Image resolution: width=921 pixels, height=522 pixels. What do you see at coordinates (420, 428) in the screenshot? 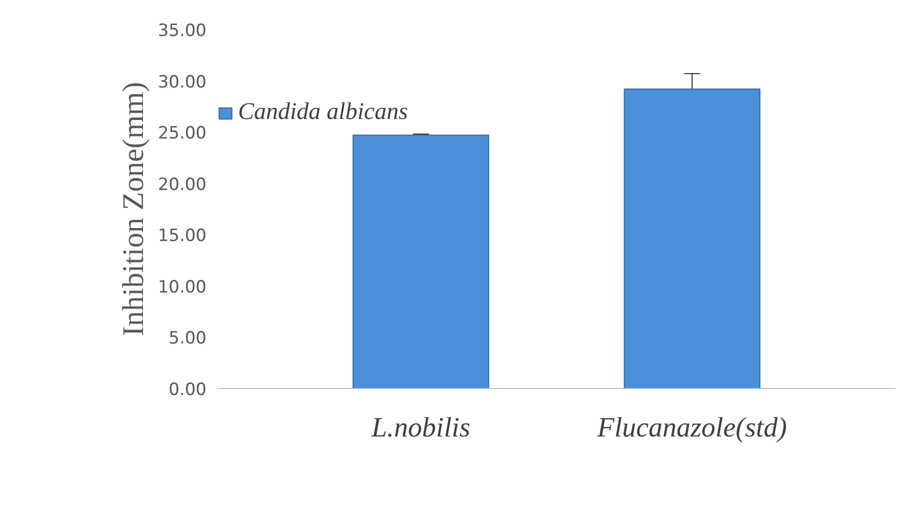
I see `x-tick-label: L.nobilis` at bounding box center [420, 428].